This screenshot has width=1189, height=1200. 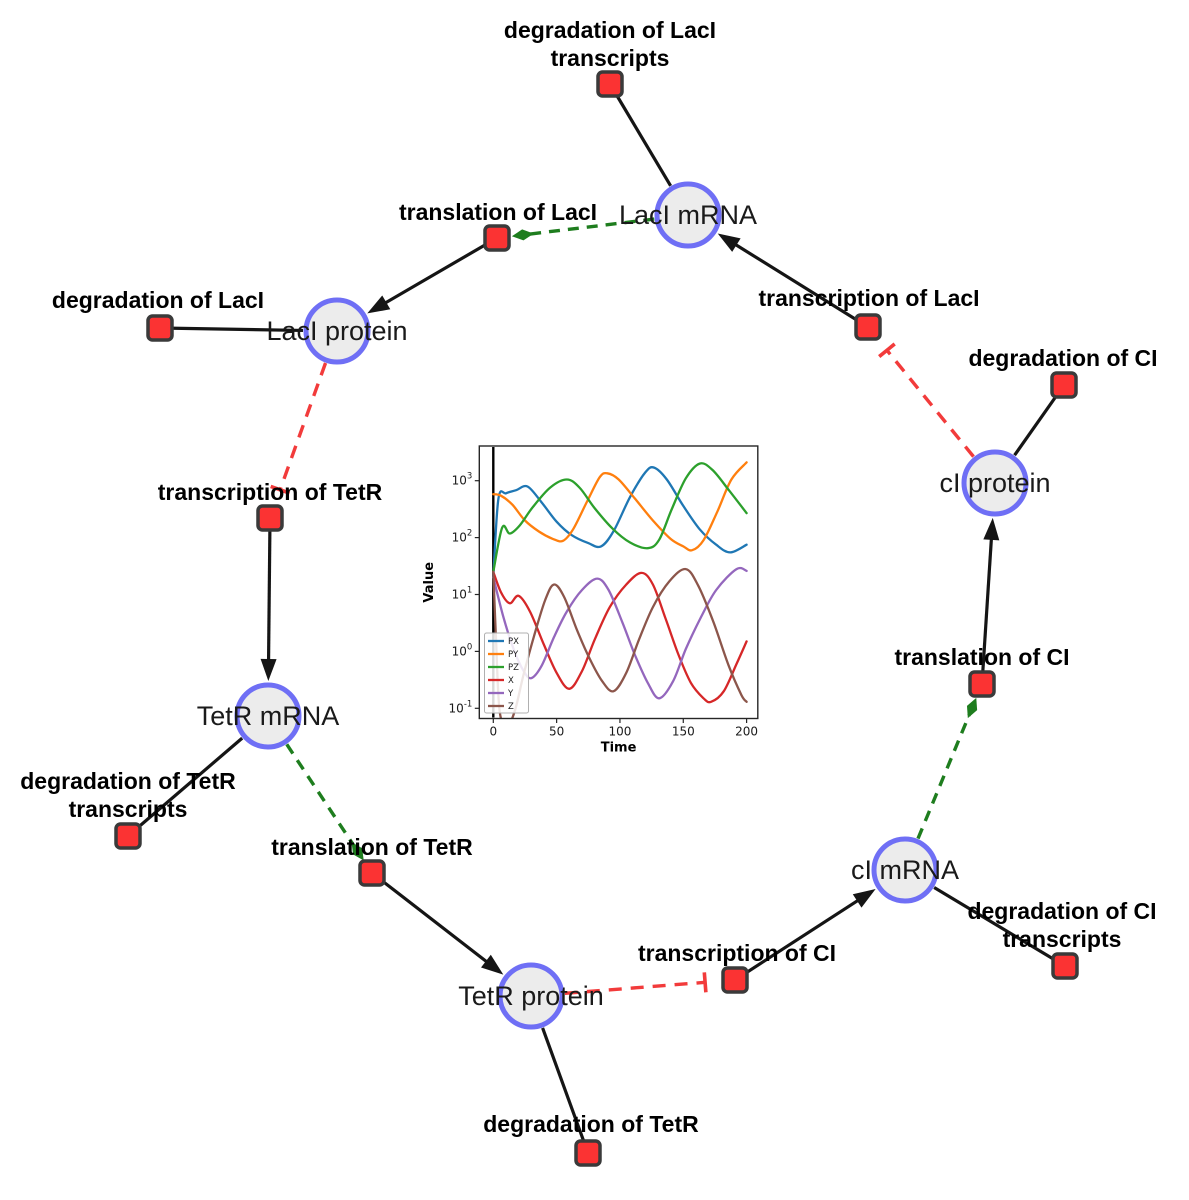 I want to click on edge-modifier-tetr_mrna-transl_tetr, so click(x=324, y=802).